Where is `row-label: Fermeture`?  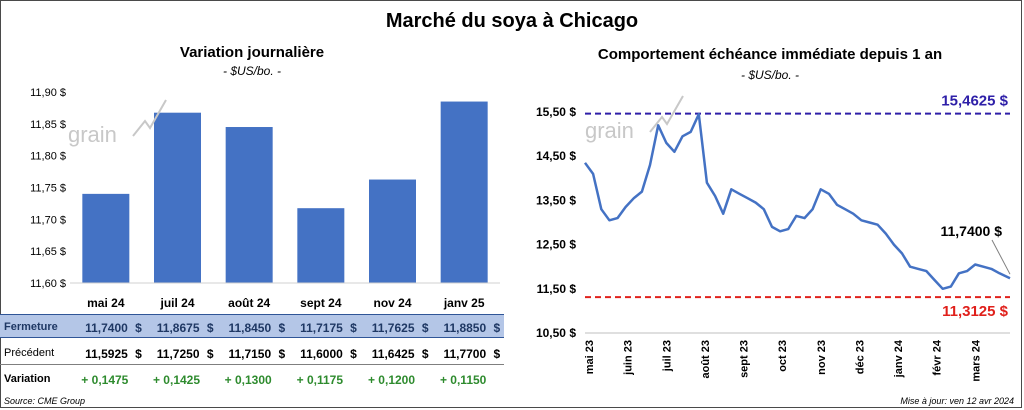 row-label: Fermeture is located at coordinates (31, 327).